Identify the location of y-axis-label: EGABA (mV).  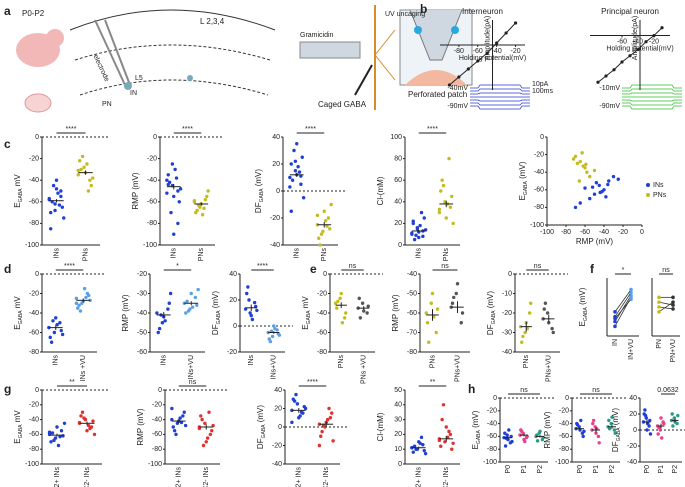
(583, 306).